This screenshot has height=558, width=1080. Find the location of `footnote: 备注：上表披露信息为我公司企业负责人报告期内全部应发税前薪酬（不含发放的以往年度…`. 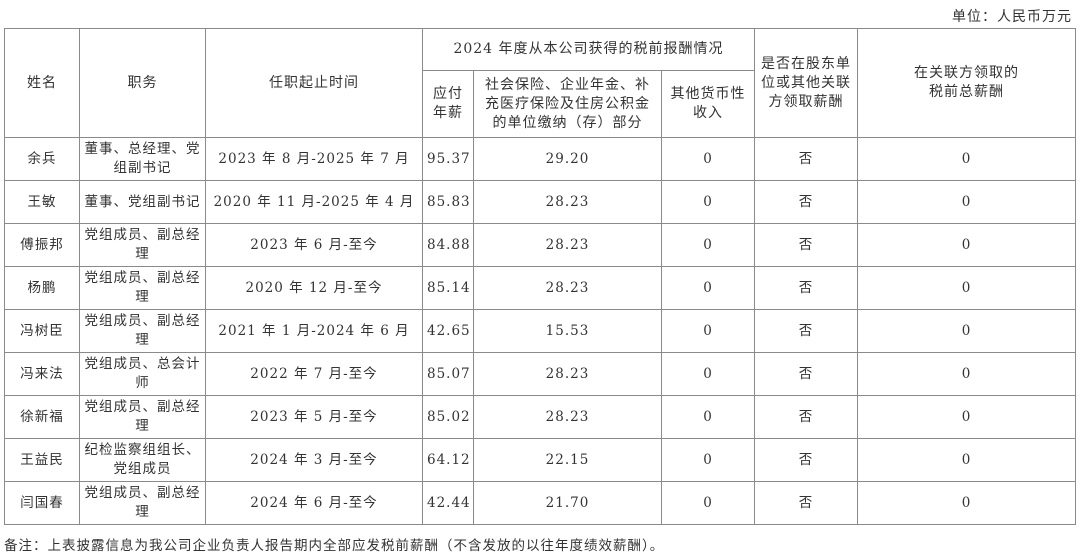

footnote: 备注：上表披露信息为我公司企业负责人报告期内全部应发税前薪酬（不含发放的以往年度… is located at coordinates (334, 546).